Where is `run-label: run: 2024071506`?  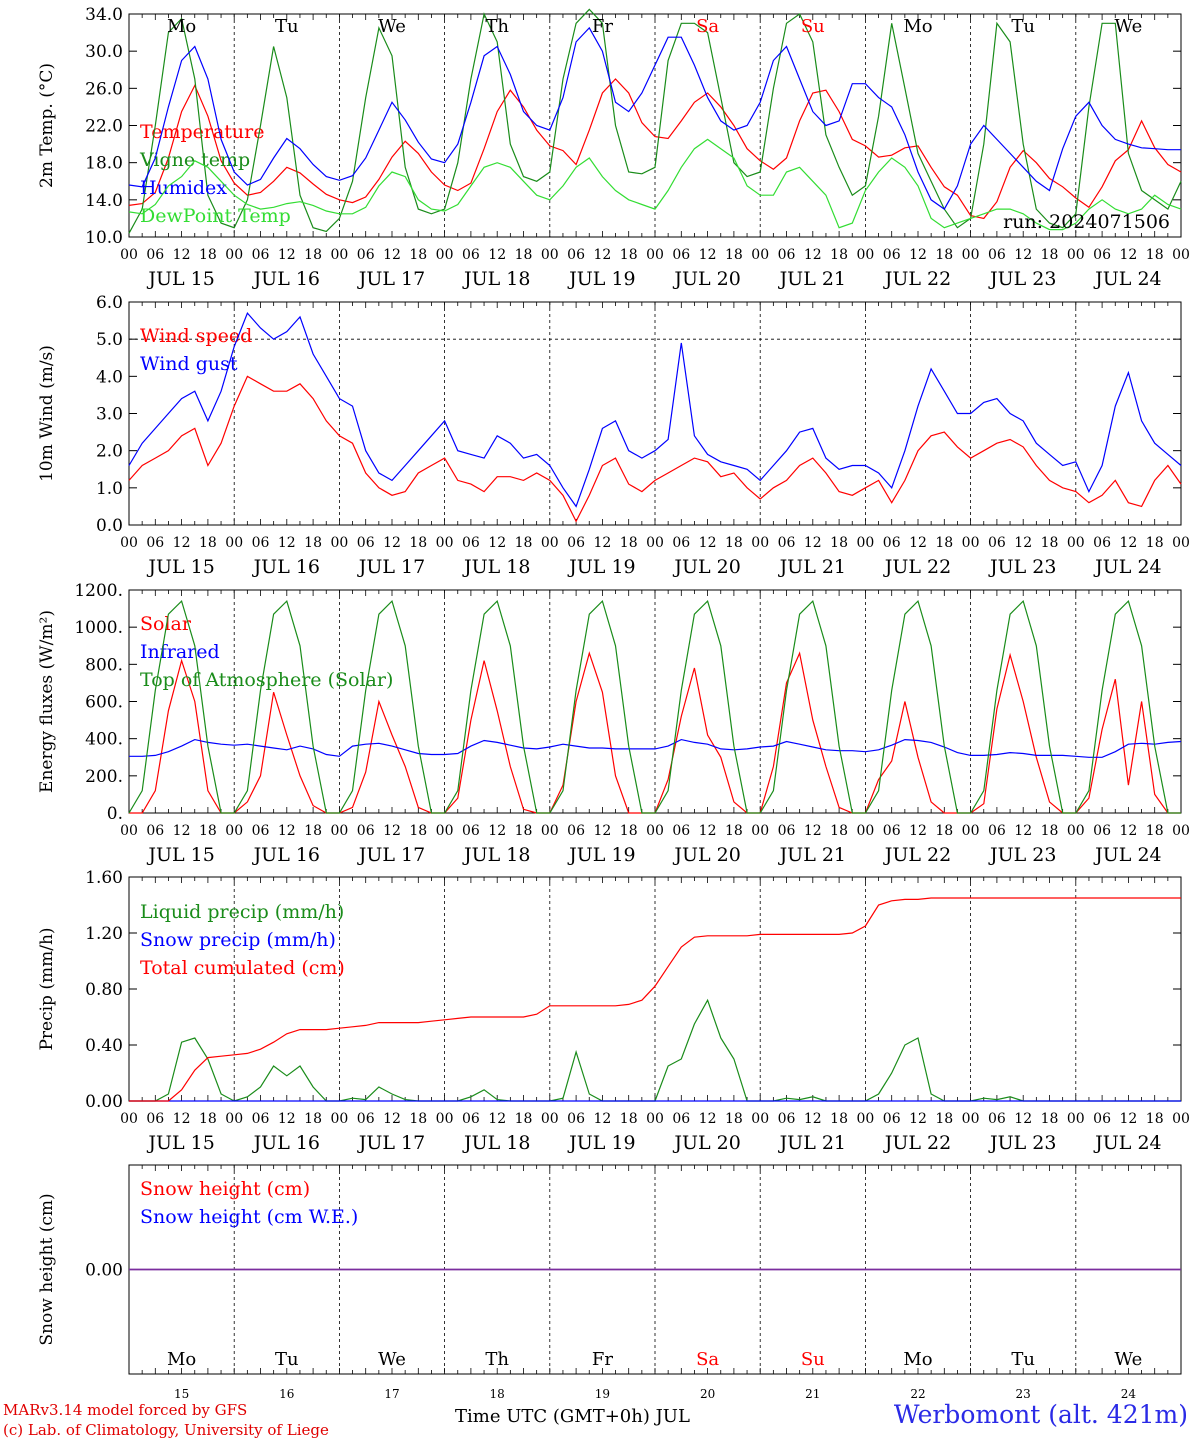
run-label: run: 2024071506 is located at coordinates (1086, 222).